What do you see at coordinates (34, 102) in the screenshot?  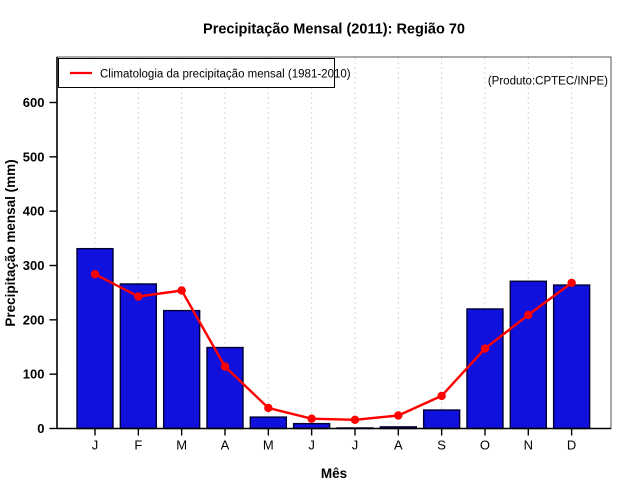 I see `y-tick-label: 600` at bounding box center [34, 102].